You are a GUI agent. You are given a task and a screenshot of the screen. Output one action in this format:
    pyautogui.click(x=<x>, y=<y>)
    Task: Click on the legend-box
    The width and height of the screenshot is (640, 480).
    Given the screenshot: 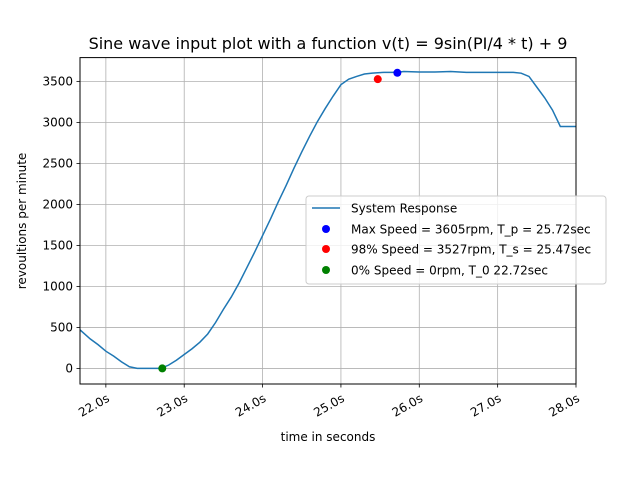 What is the action you would take?
    pyautogui.click(x=456, y=240)
    